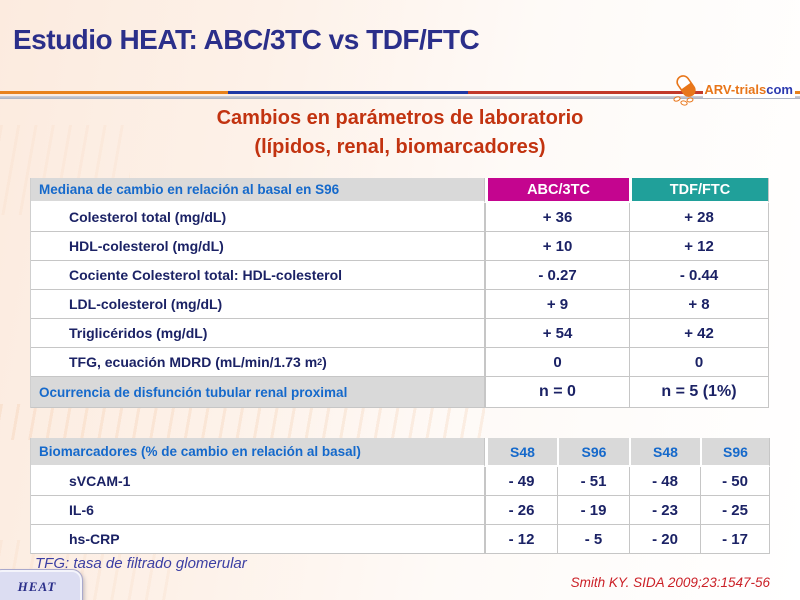  Describe the element at coordinates (258, 539) in the screenshot. I see `row-label-hscrp: hs-CRP` at that location.